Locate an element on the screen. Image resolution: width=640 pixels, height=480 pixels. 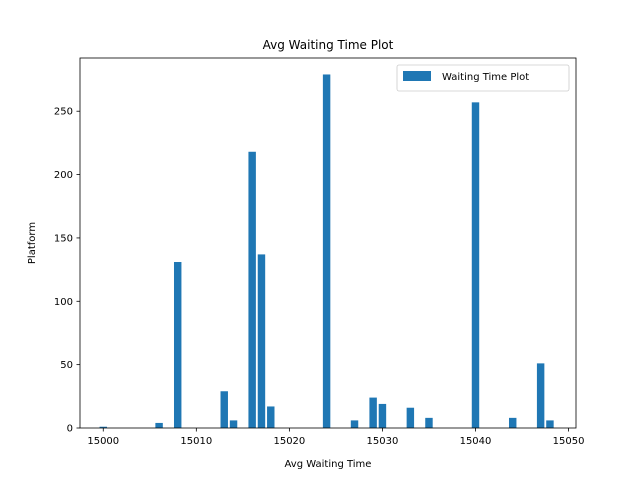
y-tick-label: 100 is located at coordinates (63, 302).